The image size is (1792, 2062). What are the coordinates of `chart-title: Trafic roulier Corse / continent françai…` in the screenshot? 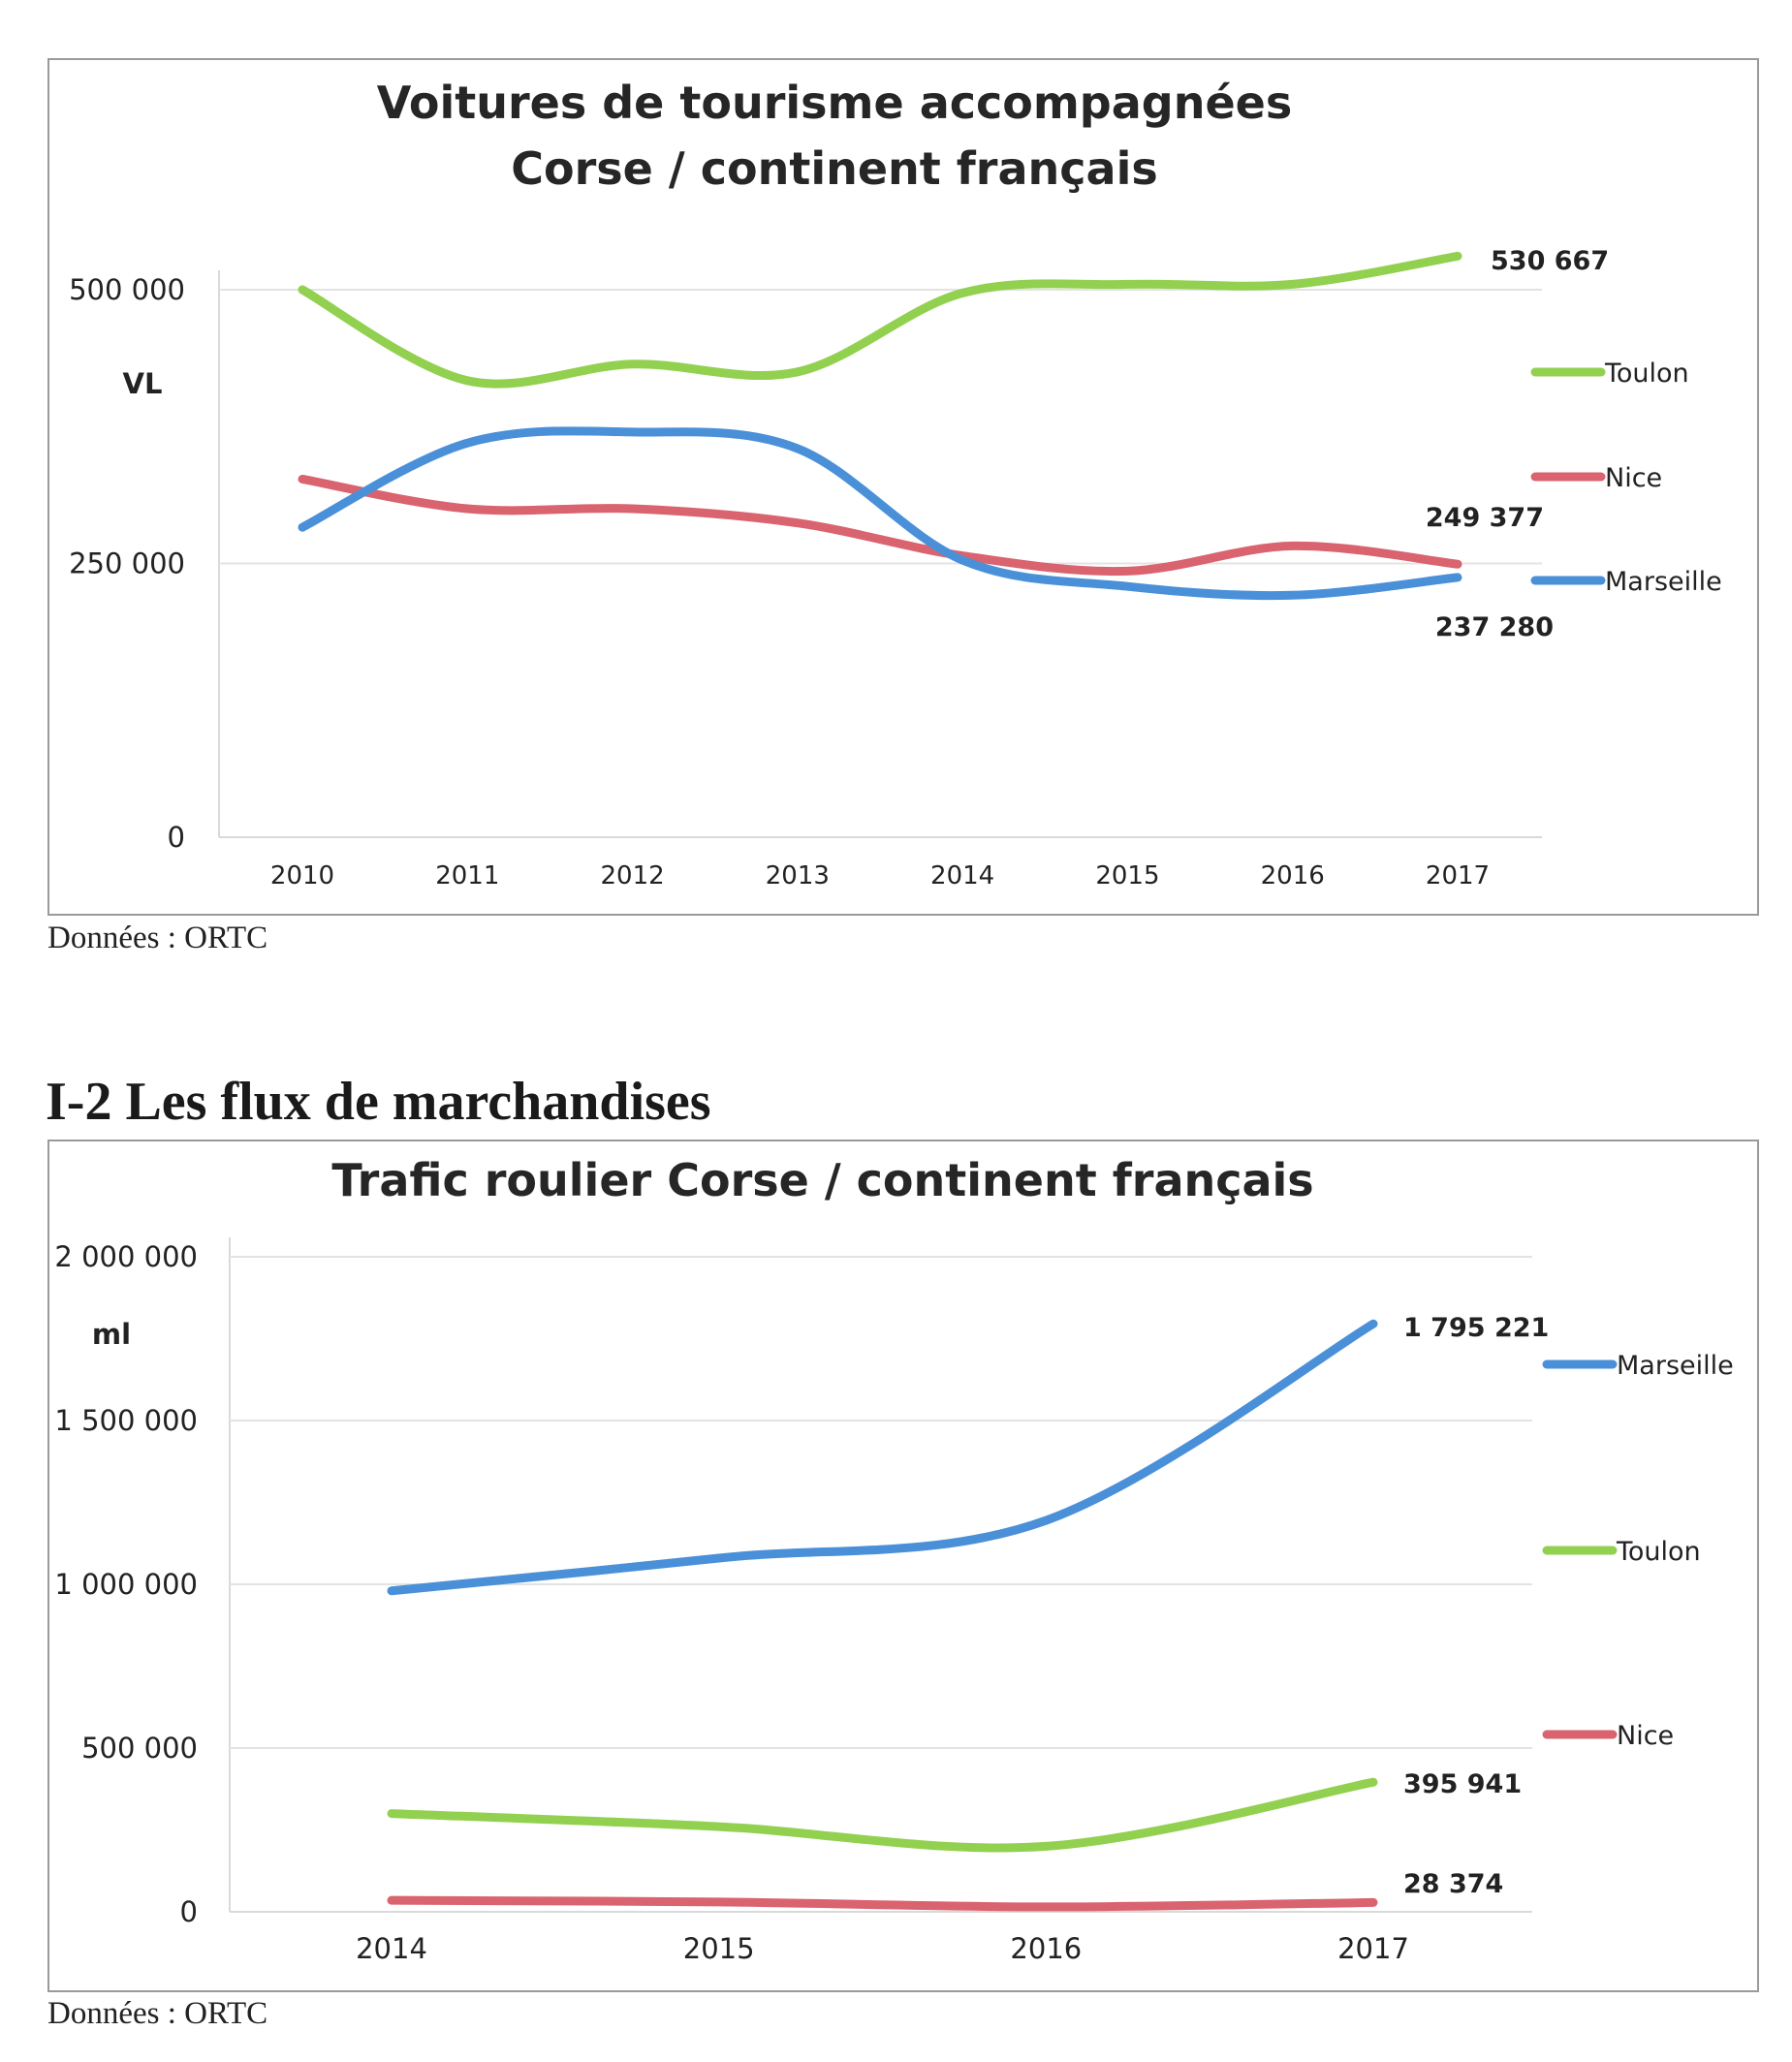 It's located at (822, 1180).